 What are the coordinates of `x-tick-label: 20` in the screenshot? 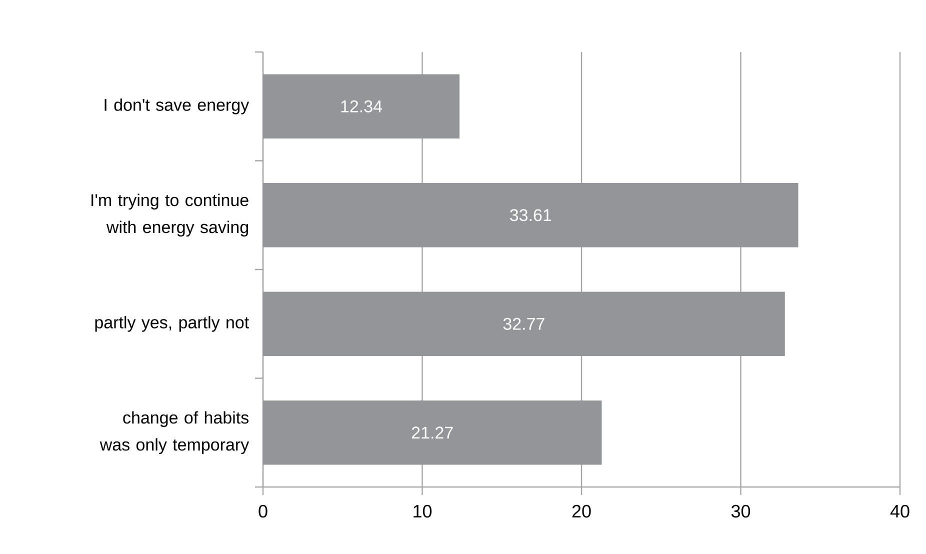 It's located at (581, 511).